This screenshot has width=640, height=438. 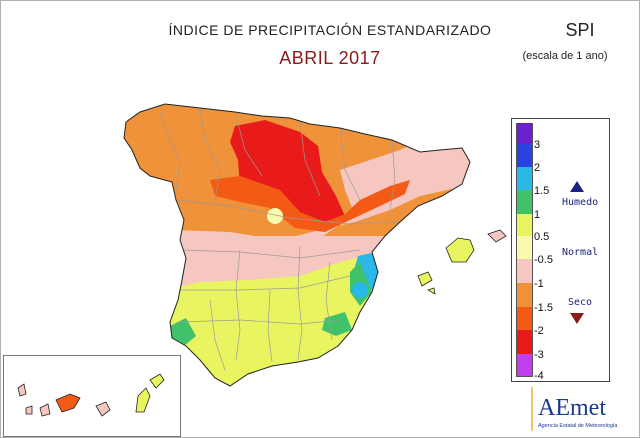 What do you see at coordinates (524, 318) in the screenshot?
I see `legend-swatch-neg-1.5-2` at bounding box center [524, 318].